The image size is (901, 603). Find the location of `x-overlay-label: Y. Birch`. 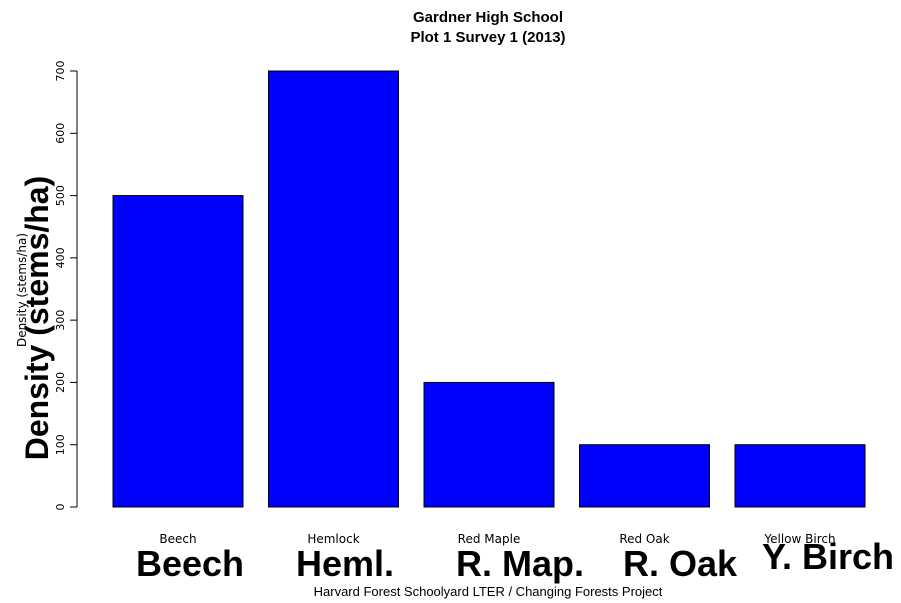

x-overlay-label: Y. Birch is located at coordinates (828, 556).